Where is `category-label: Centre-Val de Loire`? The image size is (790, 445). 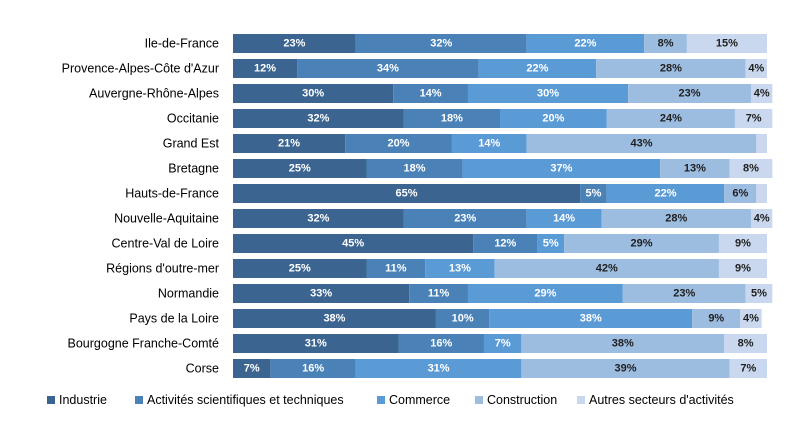
category-label: Centre-Val de Loire is located at coordinates (166, 244).